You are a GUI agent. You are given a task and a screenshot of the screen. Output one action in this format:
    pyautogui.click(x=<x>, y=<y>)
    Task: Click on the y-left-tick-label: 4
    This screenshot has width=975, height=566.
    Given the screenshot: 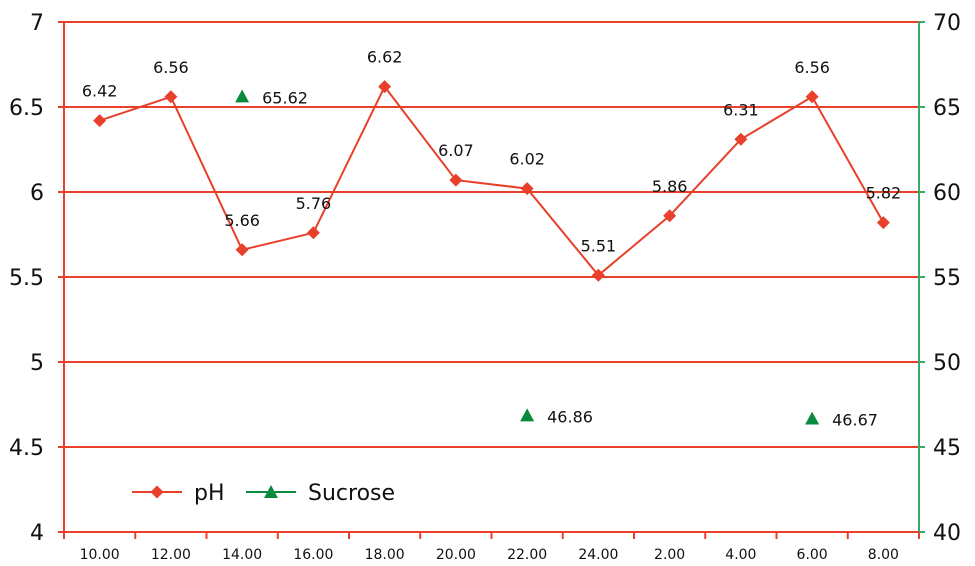 What is the action you would take?
    pyautogui.click(x=37, y=533)
    